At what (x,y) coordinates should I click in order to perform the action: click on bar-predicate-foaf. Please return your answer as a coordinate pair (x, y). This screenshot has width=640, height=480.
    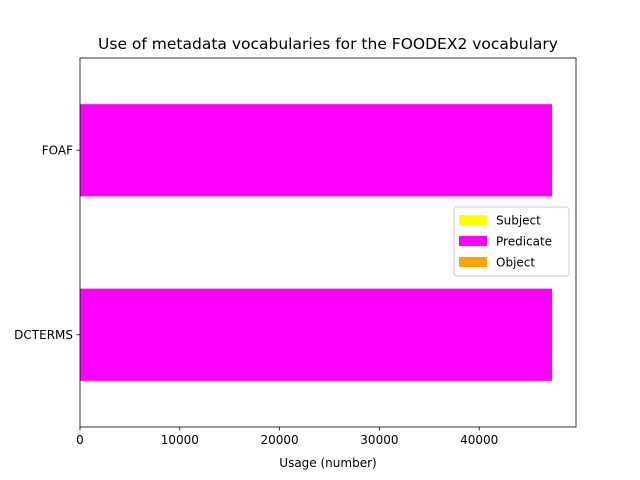
    Looking at the image, I should click on (316, 150).